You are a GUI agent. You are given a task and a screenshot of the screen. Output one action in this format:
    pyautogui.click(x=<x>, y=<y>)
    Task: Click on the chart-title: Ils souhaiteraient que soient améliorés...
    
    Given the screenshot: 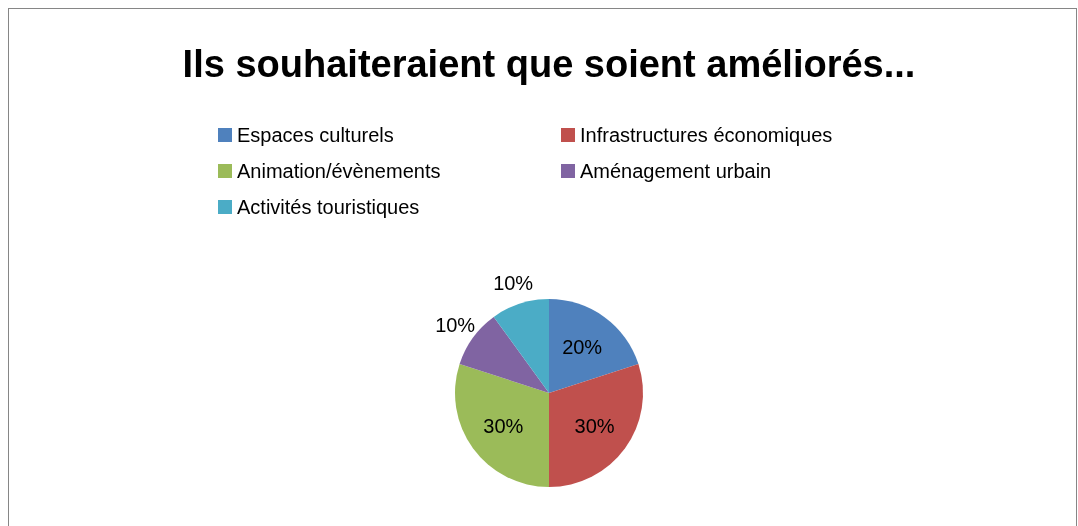 What is the action you would take?
    pyautogui.click(x=549, y=64)
    